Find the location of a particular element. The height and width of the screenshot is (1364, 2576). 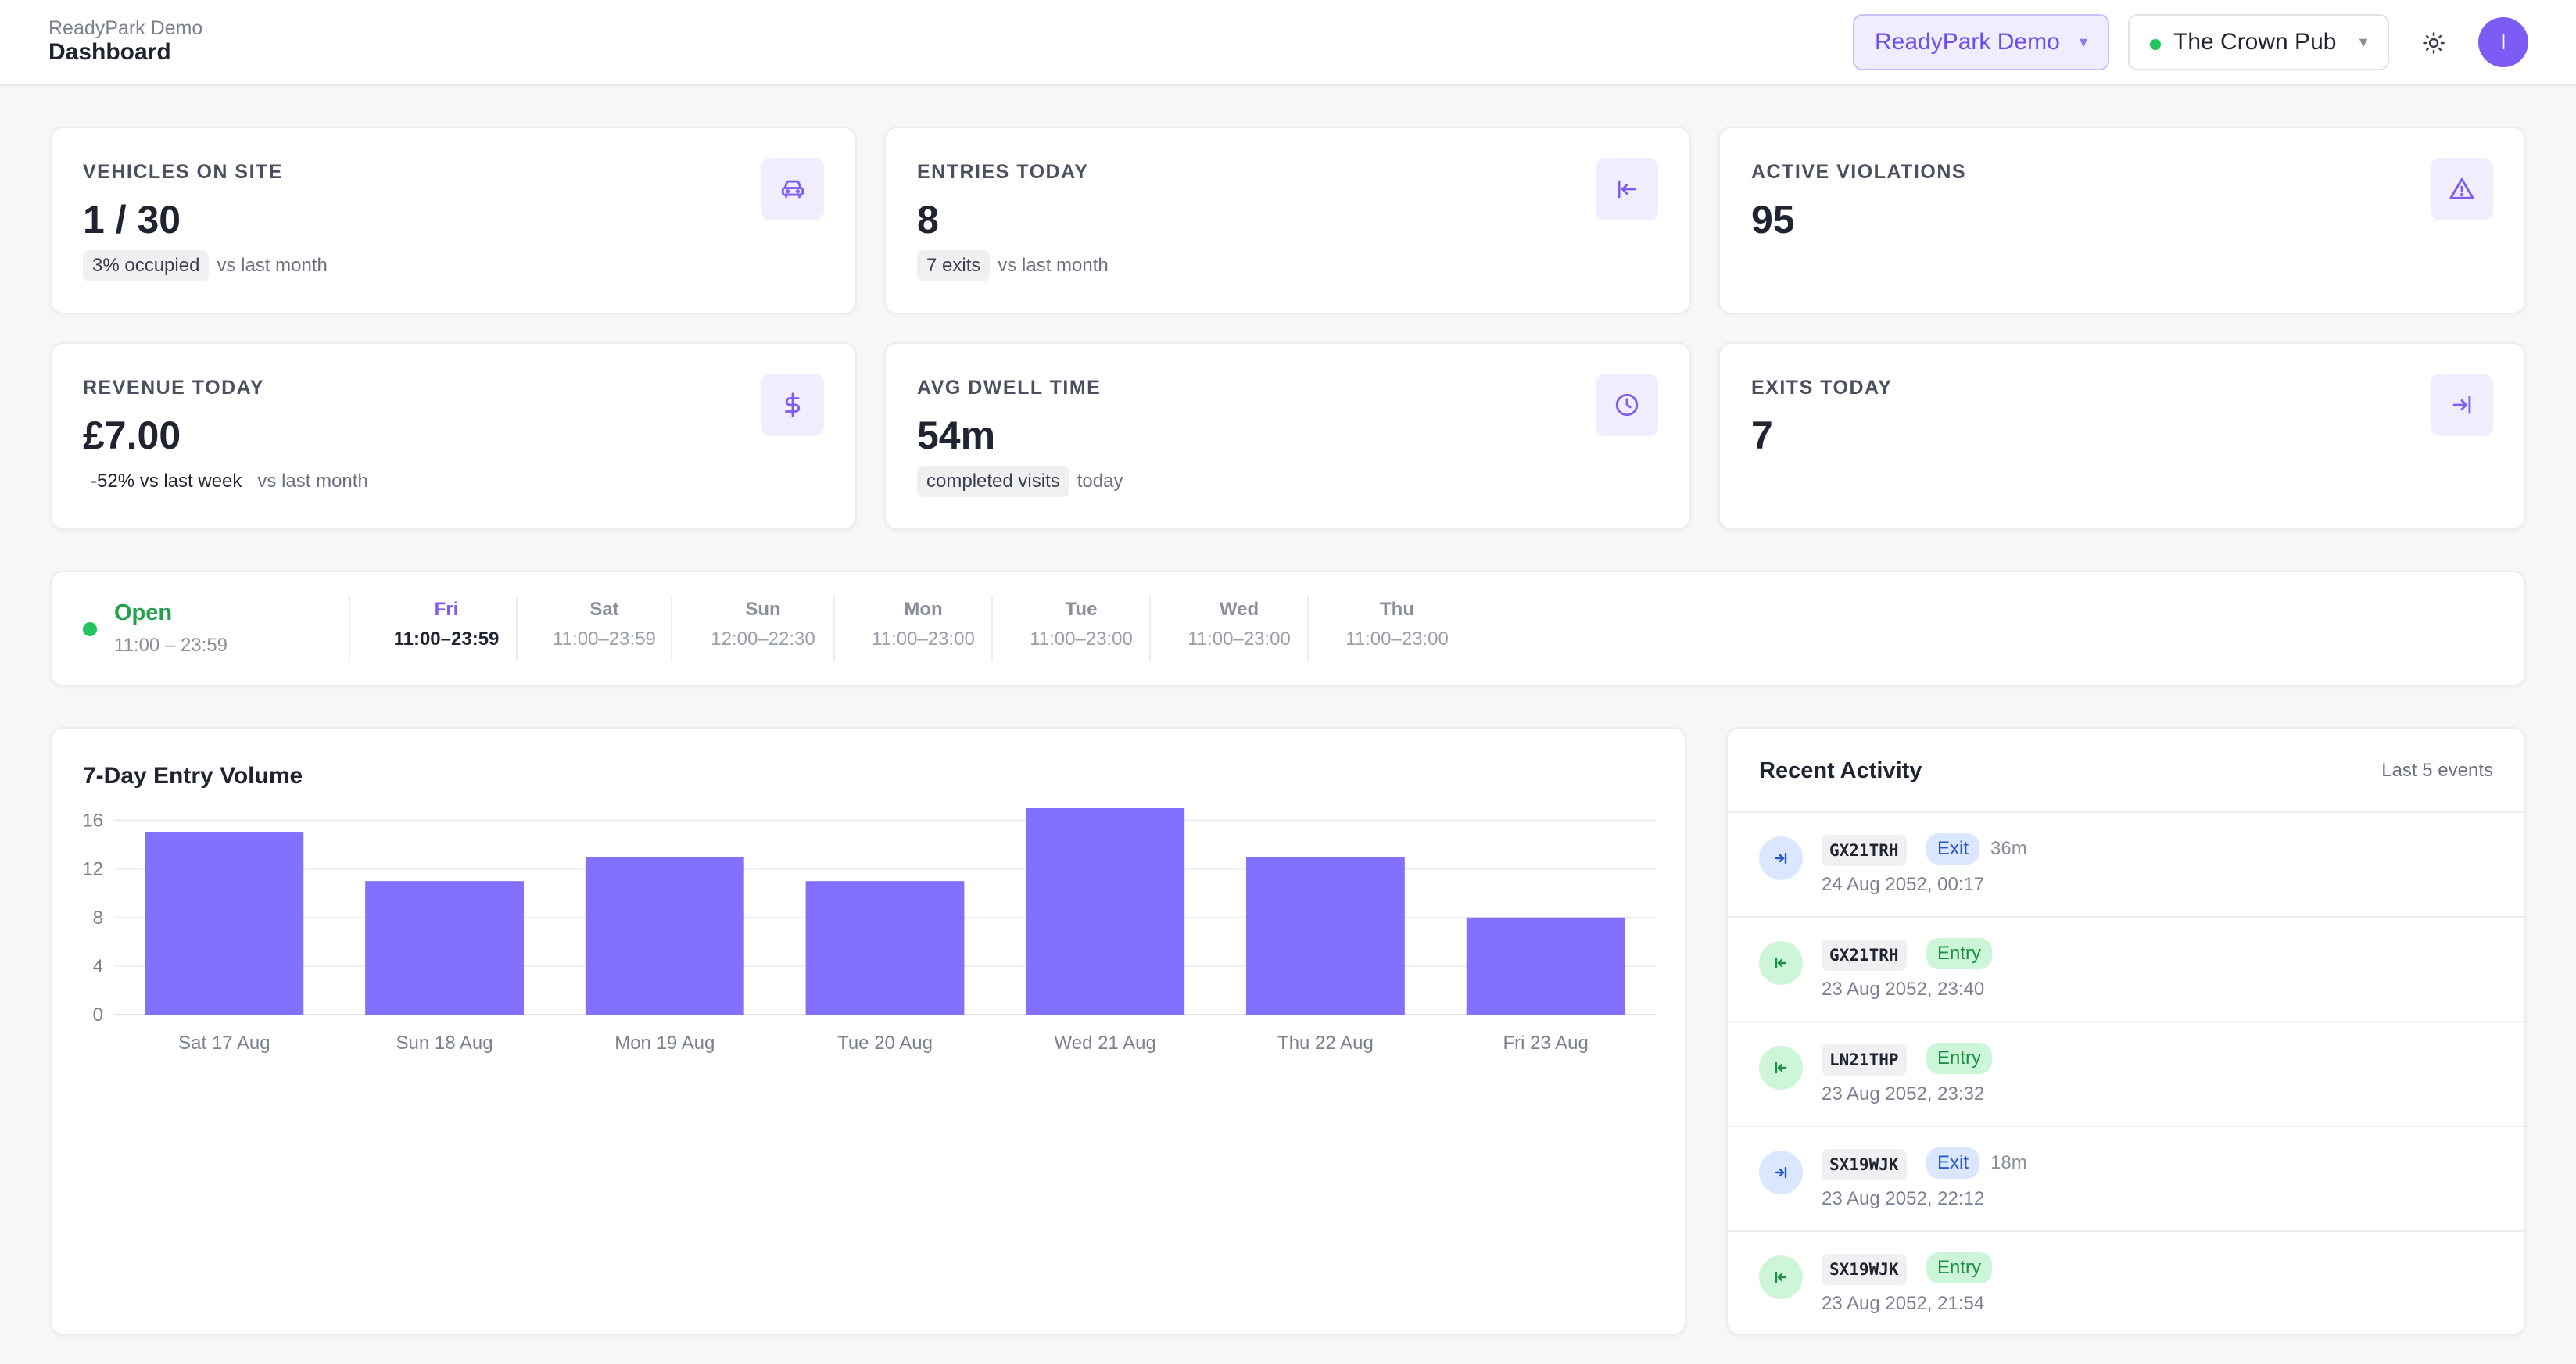

x-tick-label: Fri 23 Aug is located at coordinates (1545, 1043).